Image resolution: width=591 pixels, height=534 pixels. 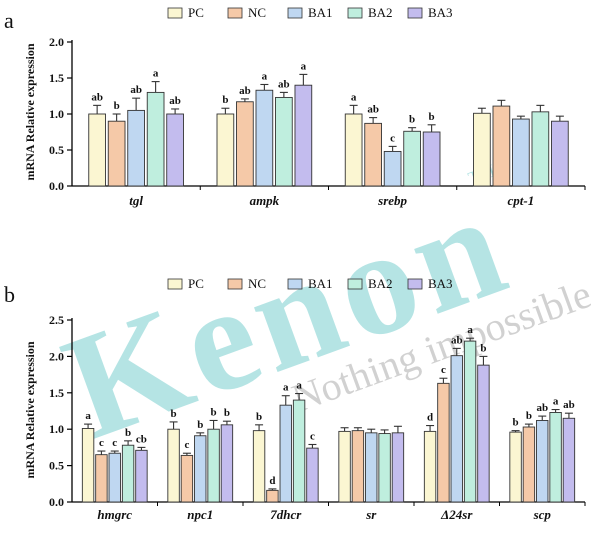 What do you see at coordinates (542, 514) in the screenshot?
I see `category-label: scp` at bounding box center [542, 514].